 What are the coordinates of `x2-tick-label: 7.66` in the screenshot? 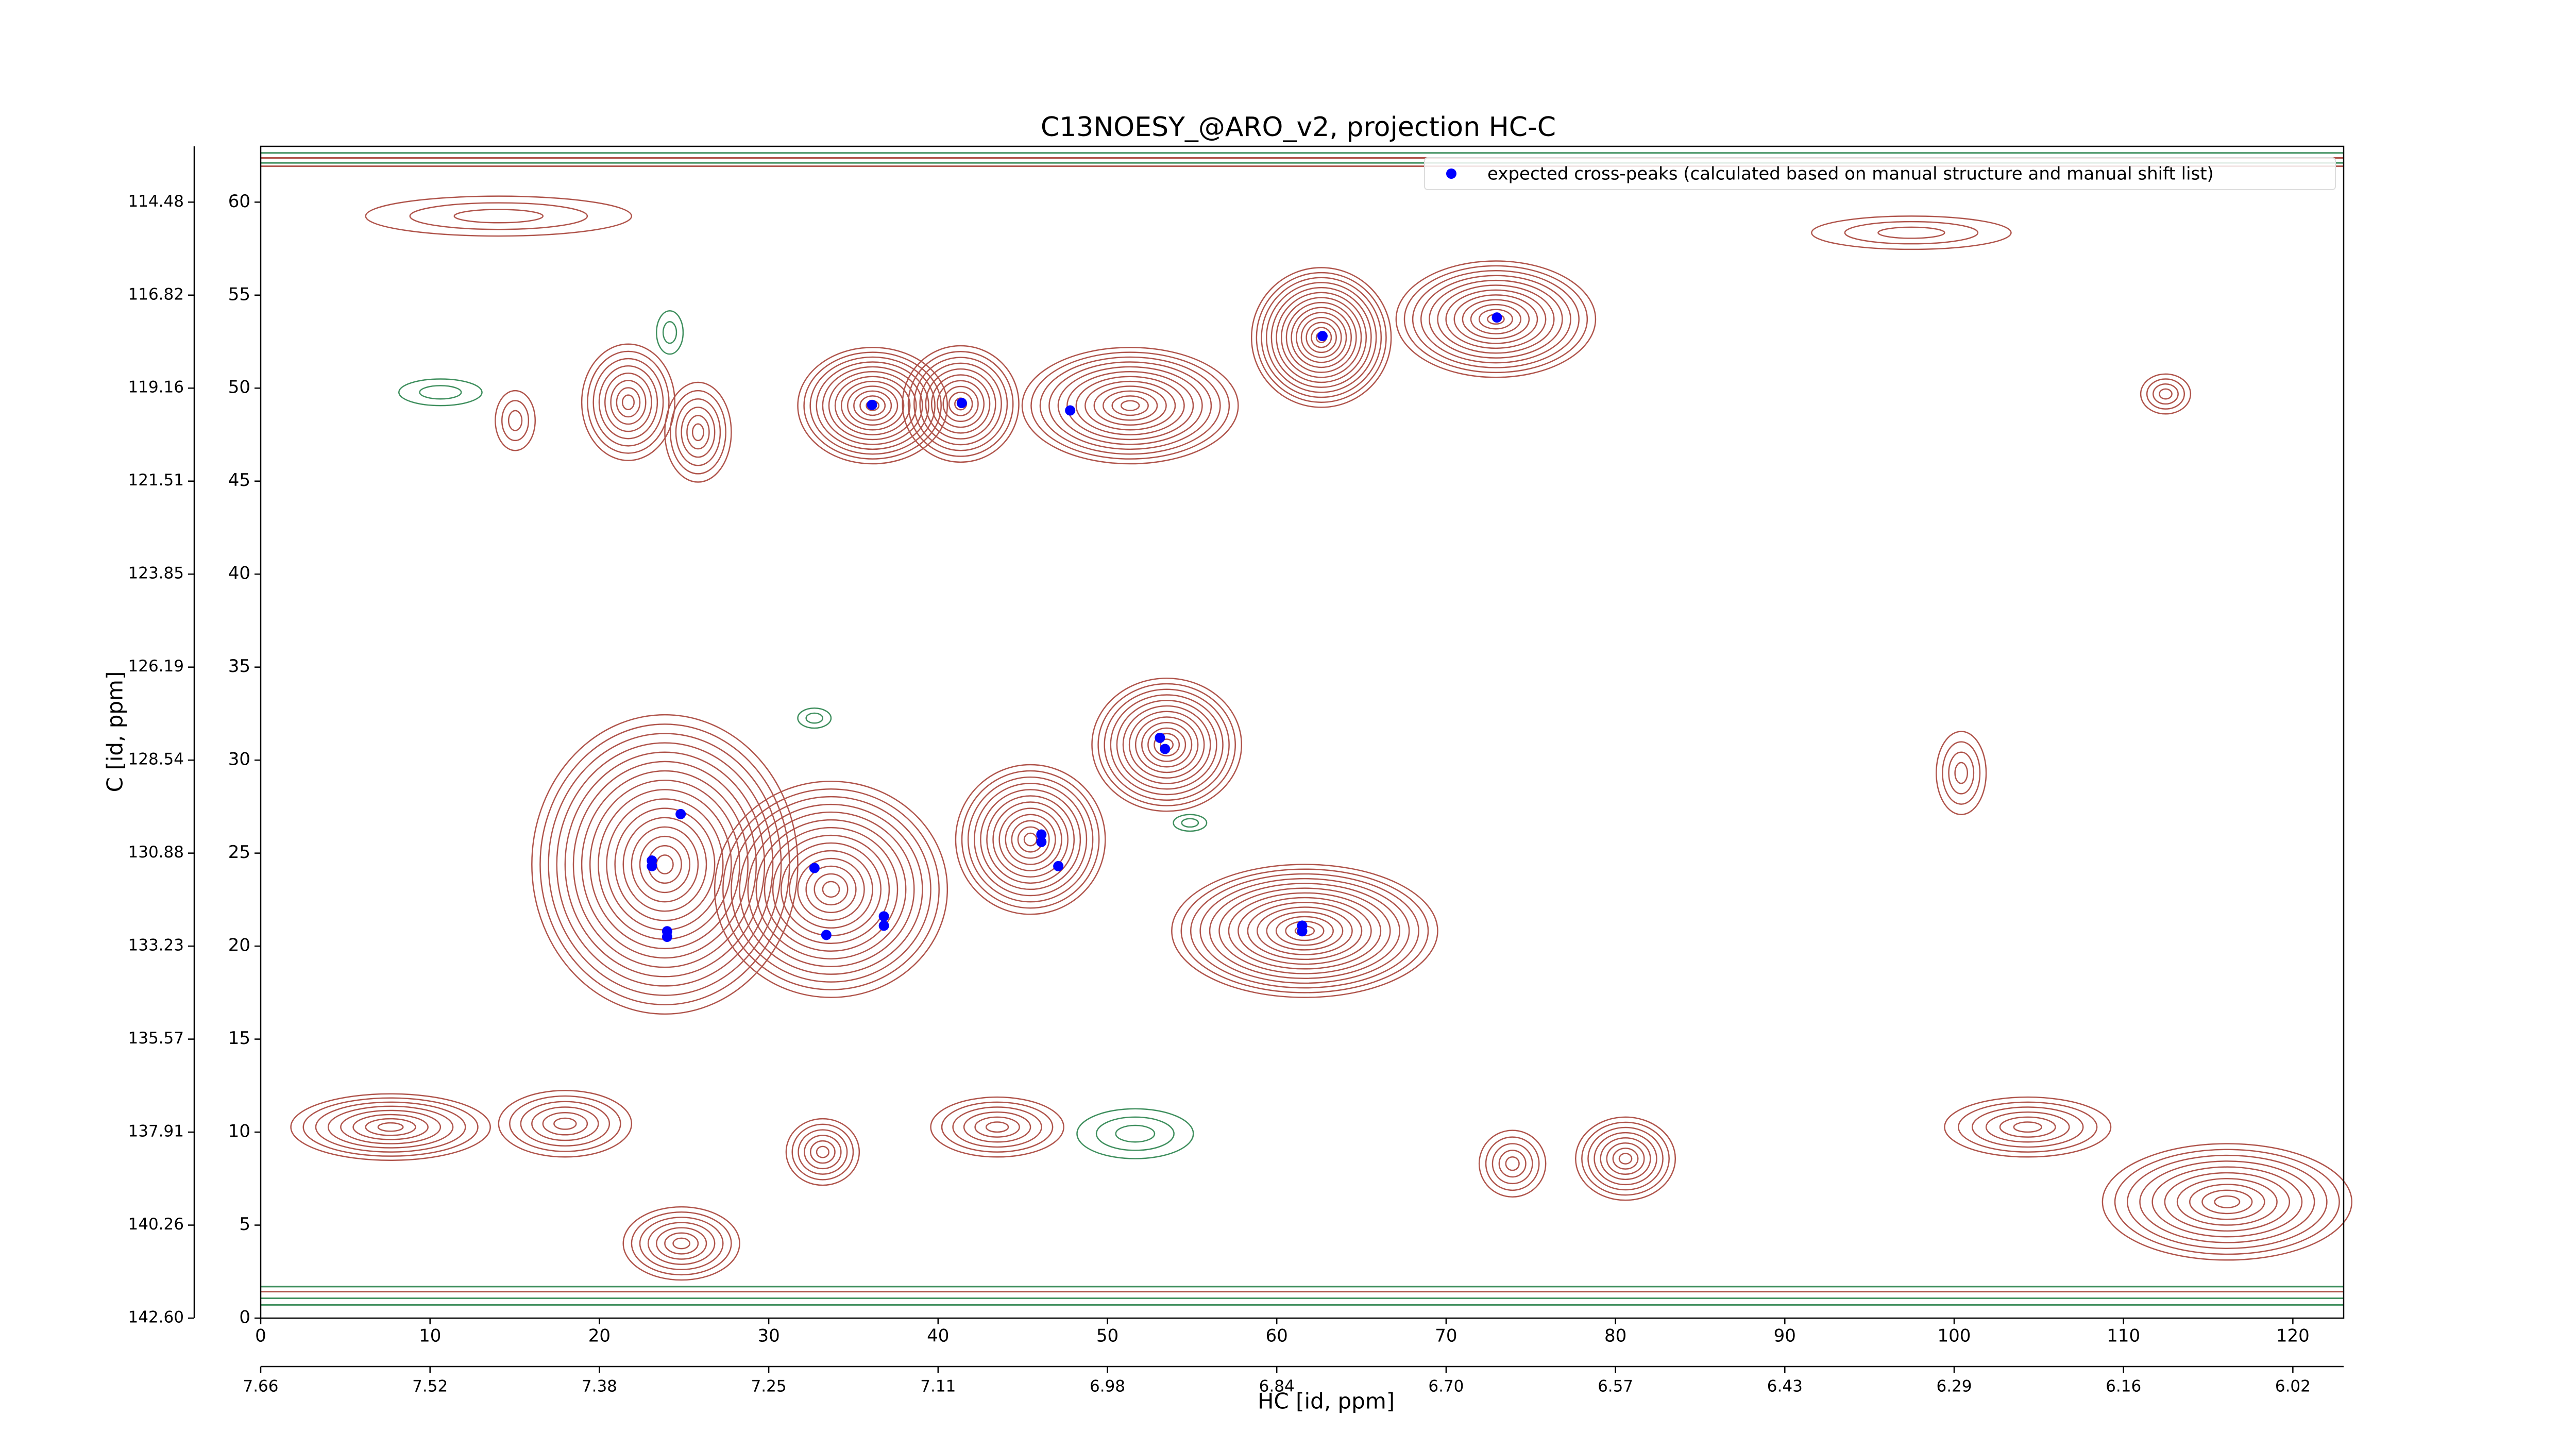 It's located at (260, 1386).